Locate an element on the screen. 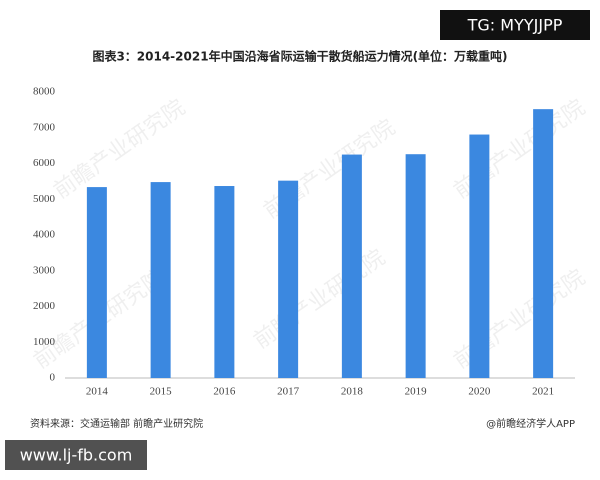 The height and width of the screenshot is (480, 600). overlay-text: TG: MYYJJPP is located at coordinates (515, 25).